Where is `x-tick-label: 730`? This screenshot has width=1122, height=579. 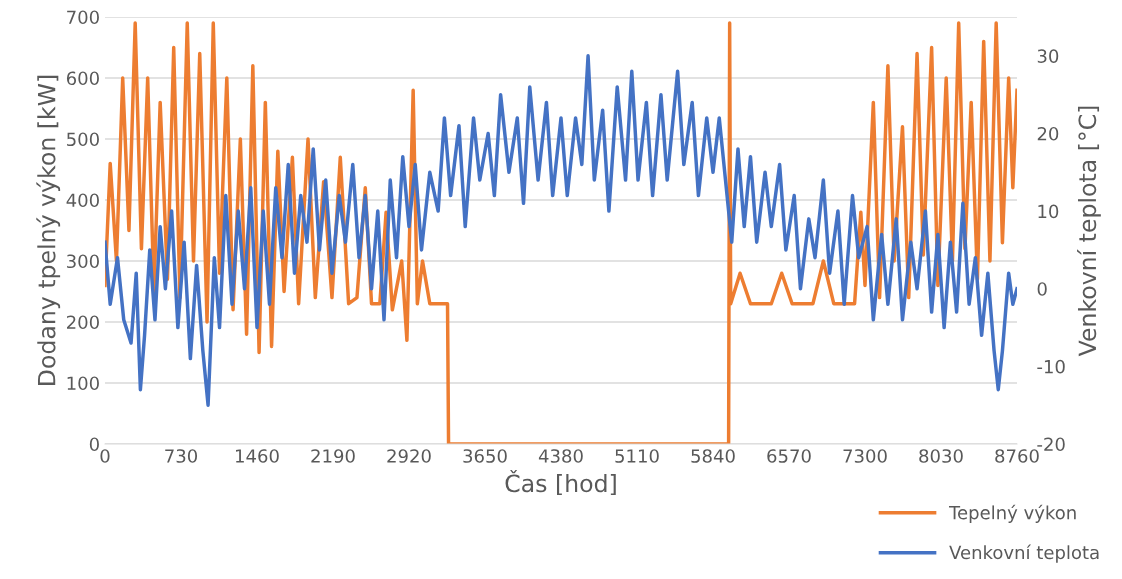 x-tick-label: 730 is located at coordinates (181, 456).